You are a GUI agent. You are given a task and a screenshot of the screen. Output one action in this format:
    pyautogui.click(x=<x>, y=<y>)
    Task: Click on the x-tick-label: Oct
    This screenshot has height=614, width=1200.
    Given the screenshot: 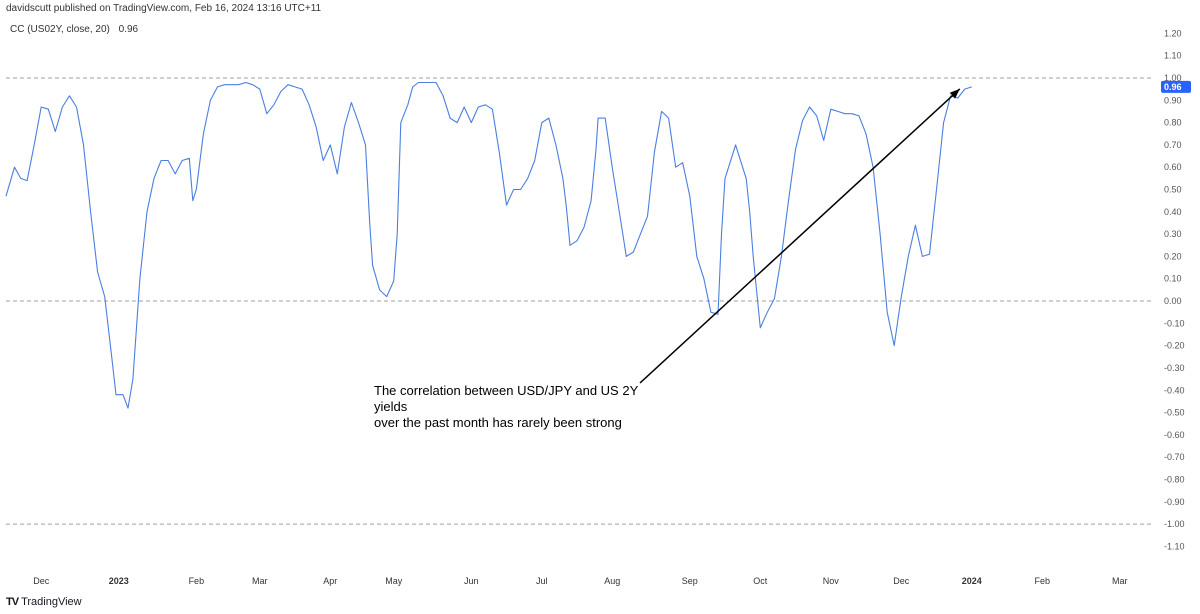 What is the action you would take?
    pyautogui.click(x=760, y=581)
    